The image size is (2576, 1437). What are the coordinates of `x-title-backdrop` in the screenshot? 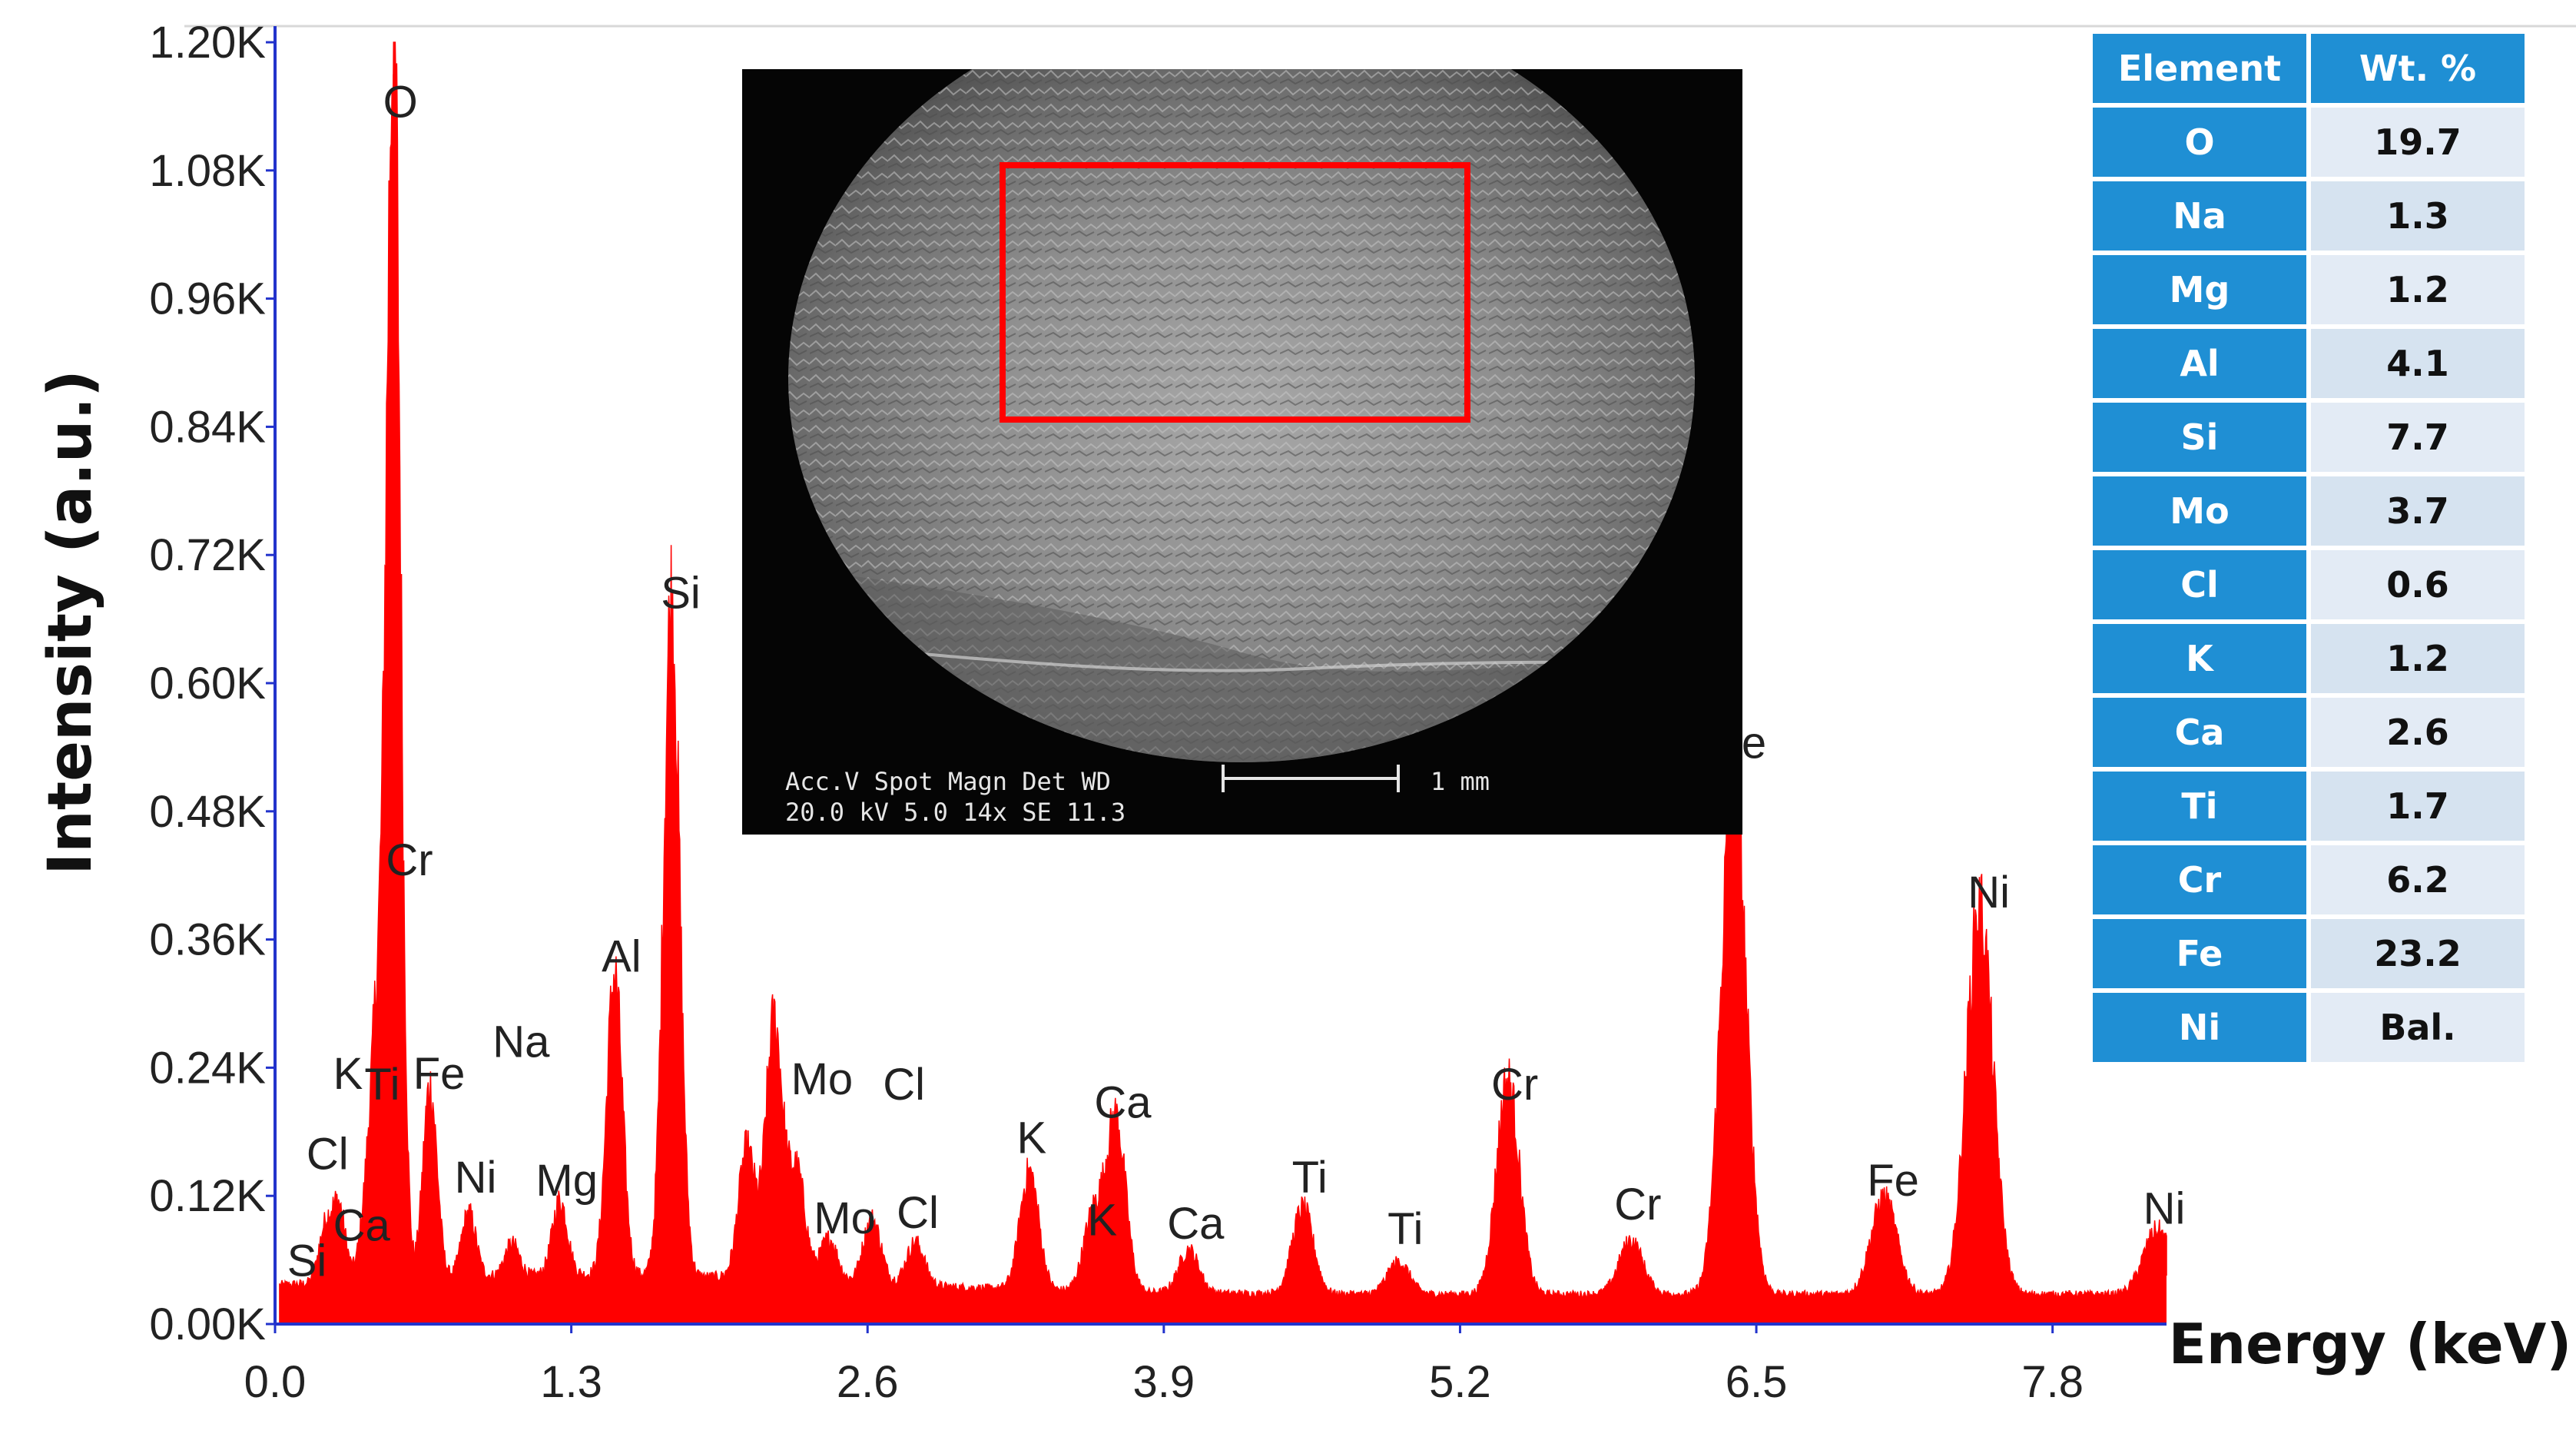 It's located at (2371, 1333).